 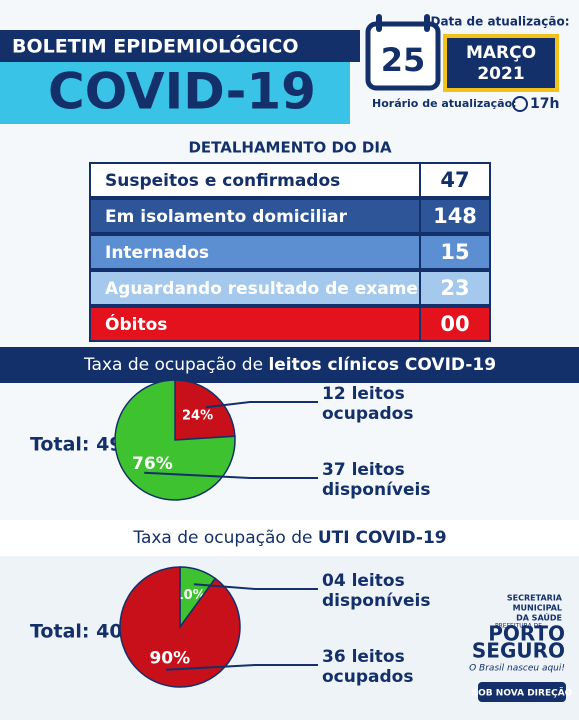 I want to click on chart-title: Taxa de ocupação de UTI COVID-19, so click(x=289, y=538).